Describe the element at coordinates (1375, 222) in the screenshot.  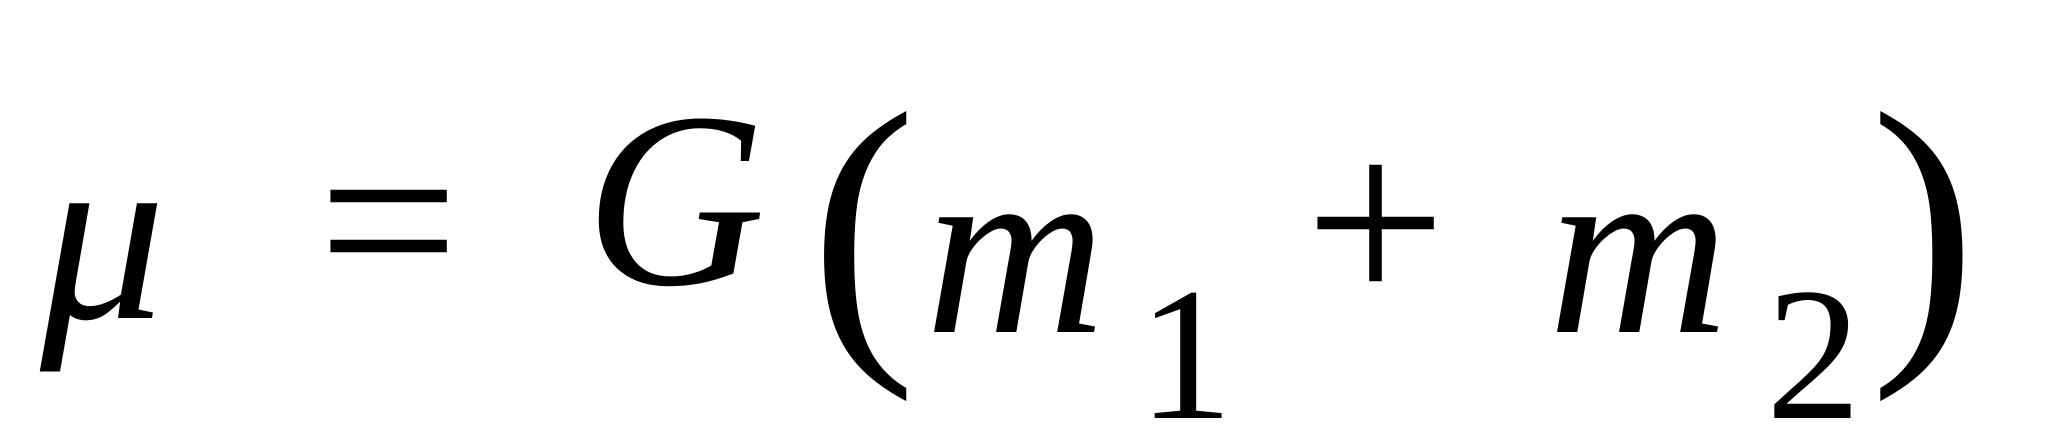
I see `plus-sign: +` at that location.